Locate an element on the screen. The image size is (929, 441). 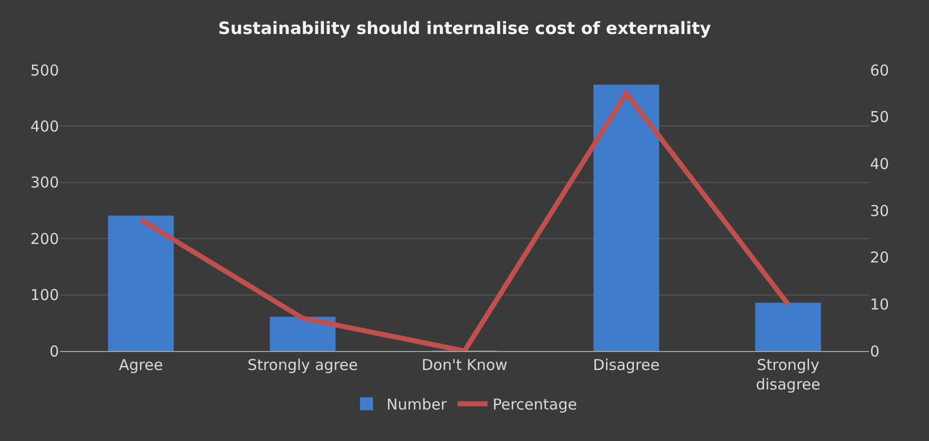
legend-label: Number is located at coordinates (417, 405).